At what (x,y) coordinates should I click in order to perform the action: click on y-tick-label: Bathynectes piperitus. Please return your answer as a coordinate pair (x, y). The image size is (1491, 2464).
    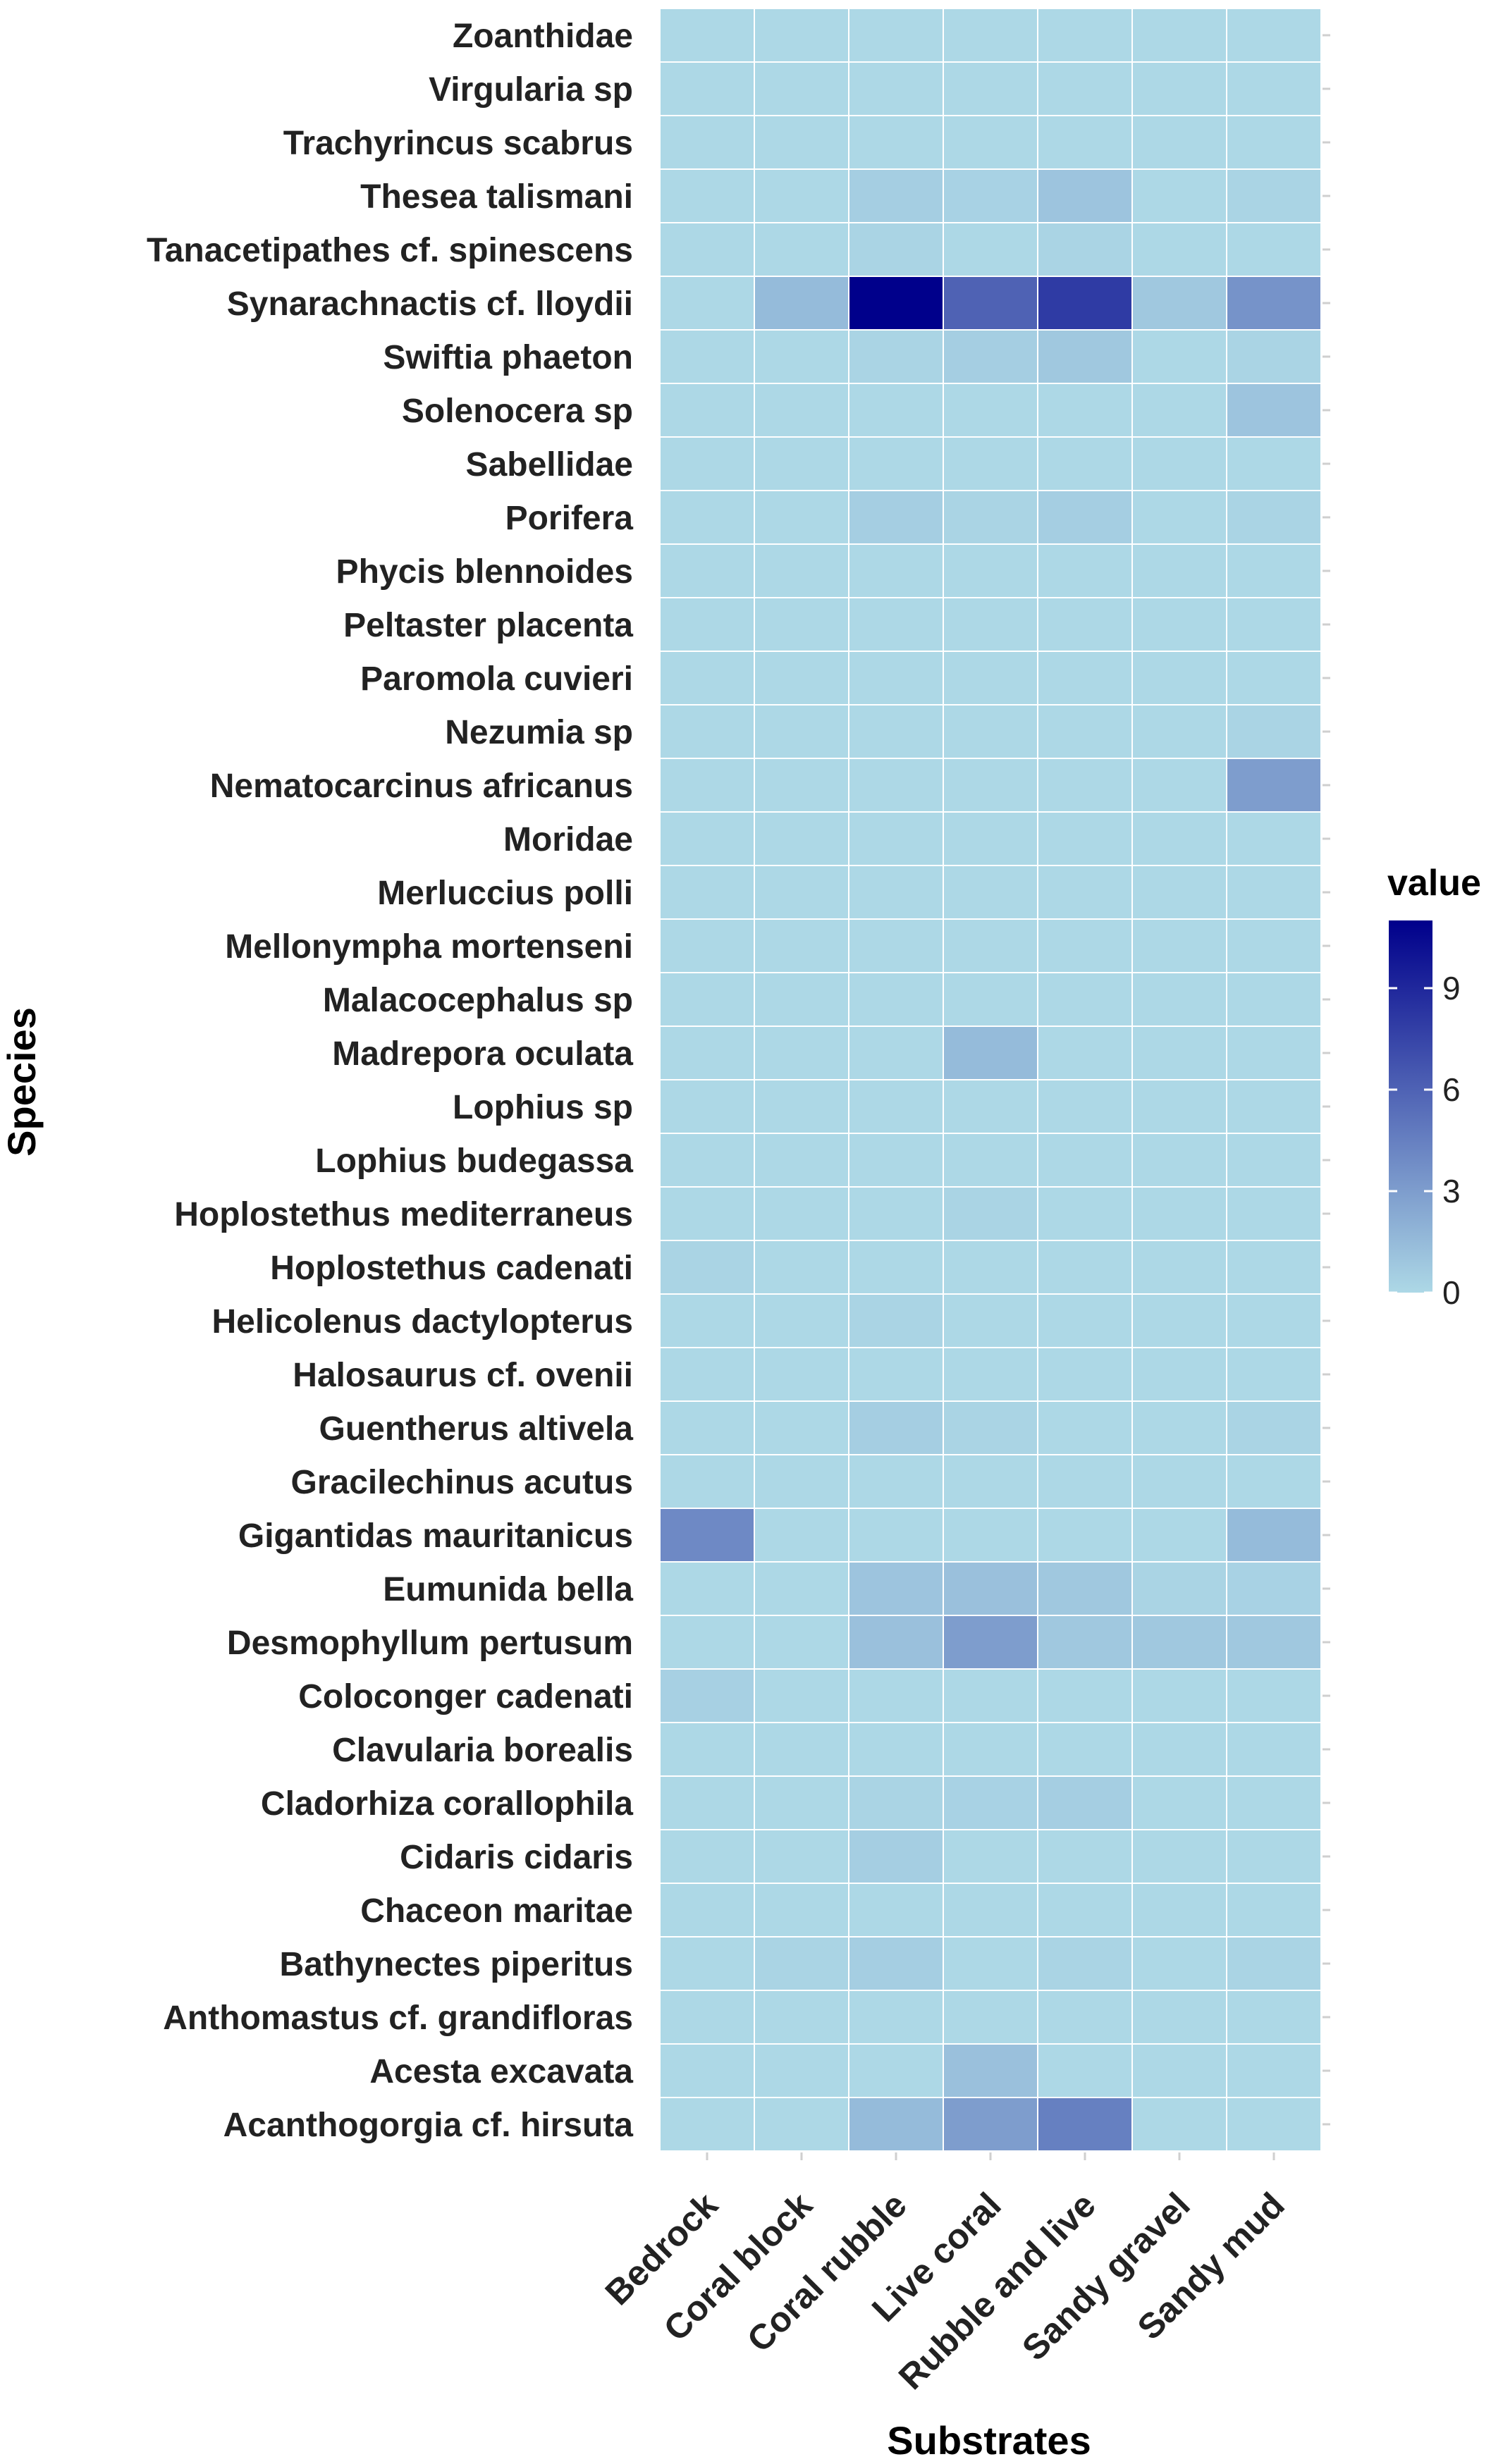
    Looking at the image, I should click on (457, 1964).